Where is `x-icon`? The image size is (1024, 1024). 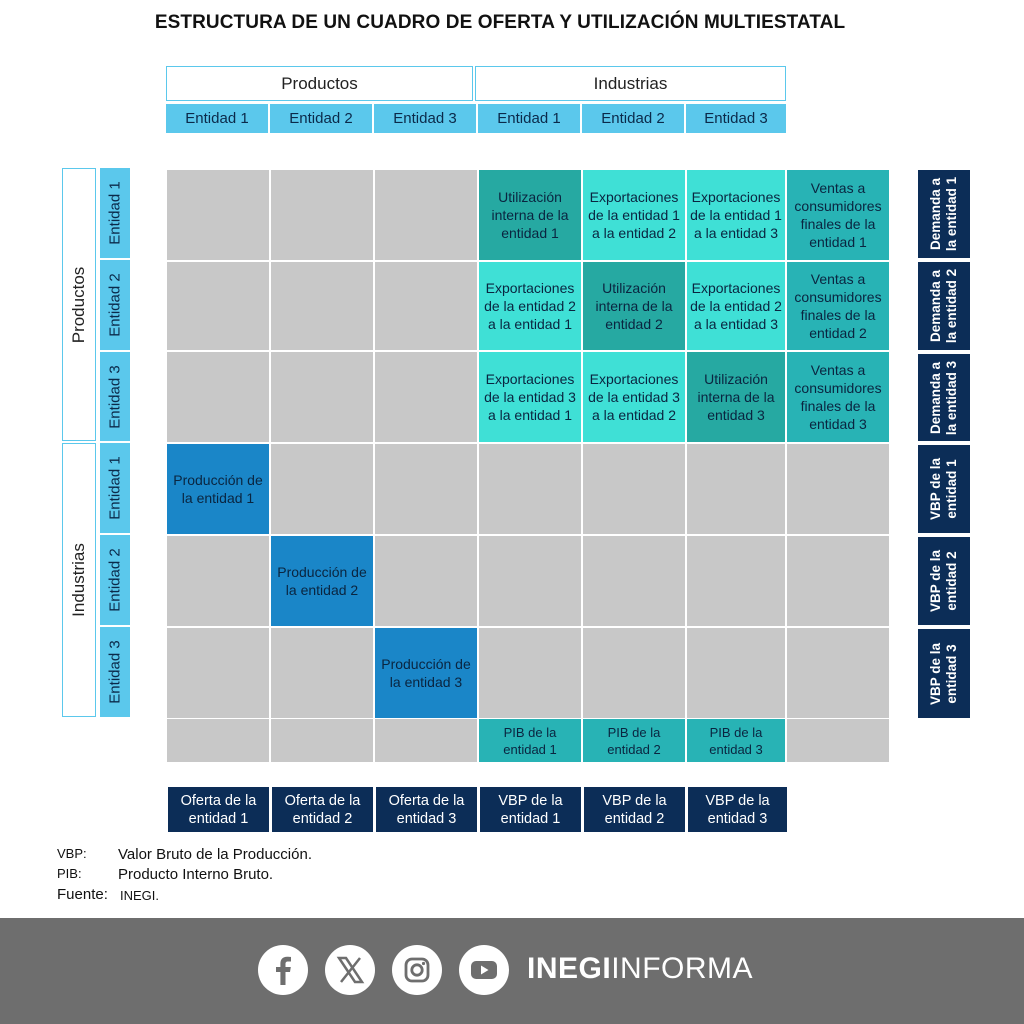
x-icon is located at coordinates (350, 970).